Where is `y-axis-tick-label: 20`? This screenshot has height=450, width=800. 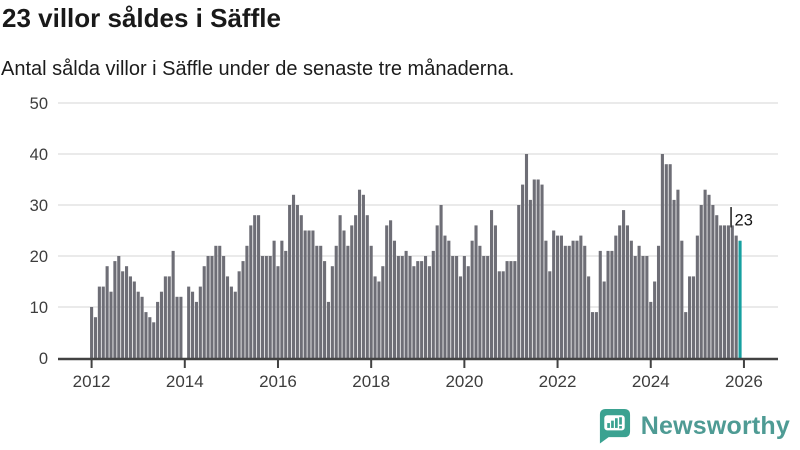
y-axis-tick-label: 20 is located at coordinates (39, 257).